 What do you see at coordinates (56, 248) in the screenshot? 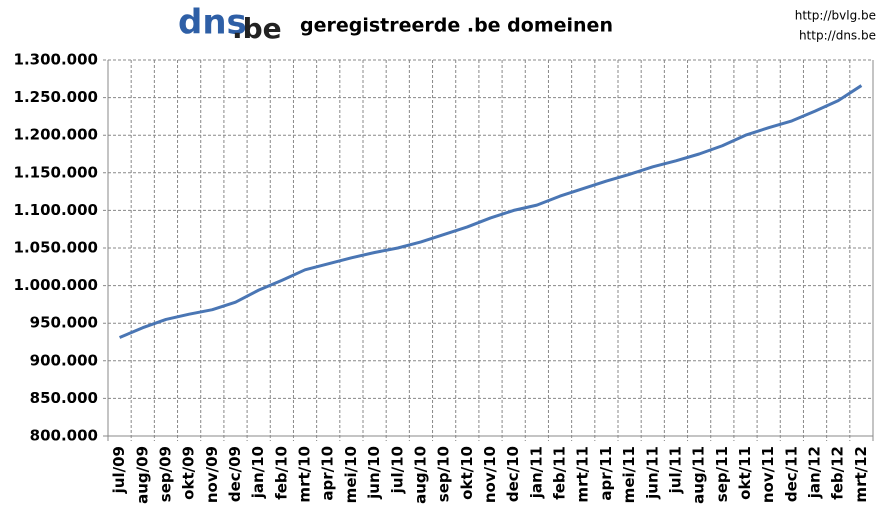
I see `y-tick-label: 1.050.000` at bounding box center [56, 248].